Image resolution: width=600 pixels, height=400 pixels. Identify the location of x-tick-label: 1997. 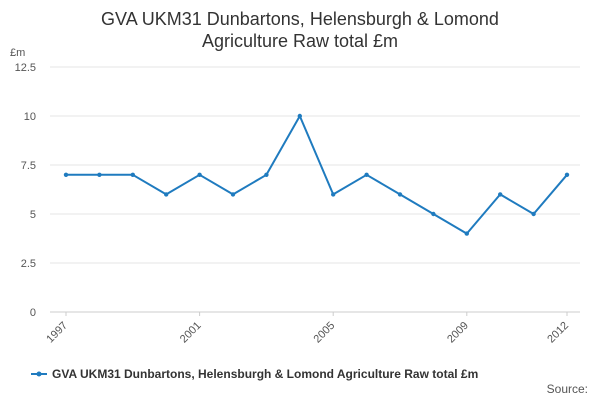
(57, 333).